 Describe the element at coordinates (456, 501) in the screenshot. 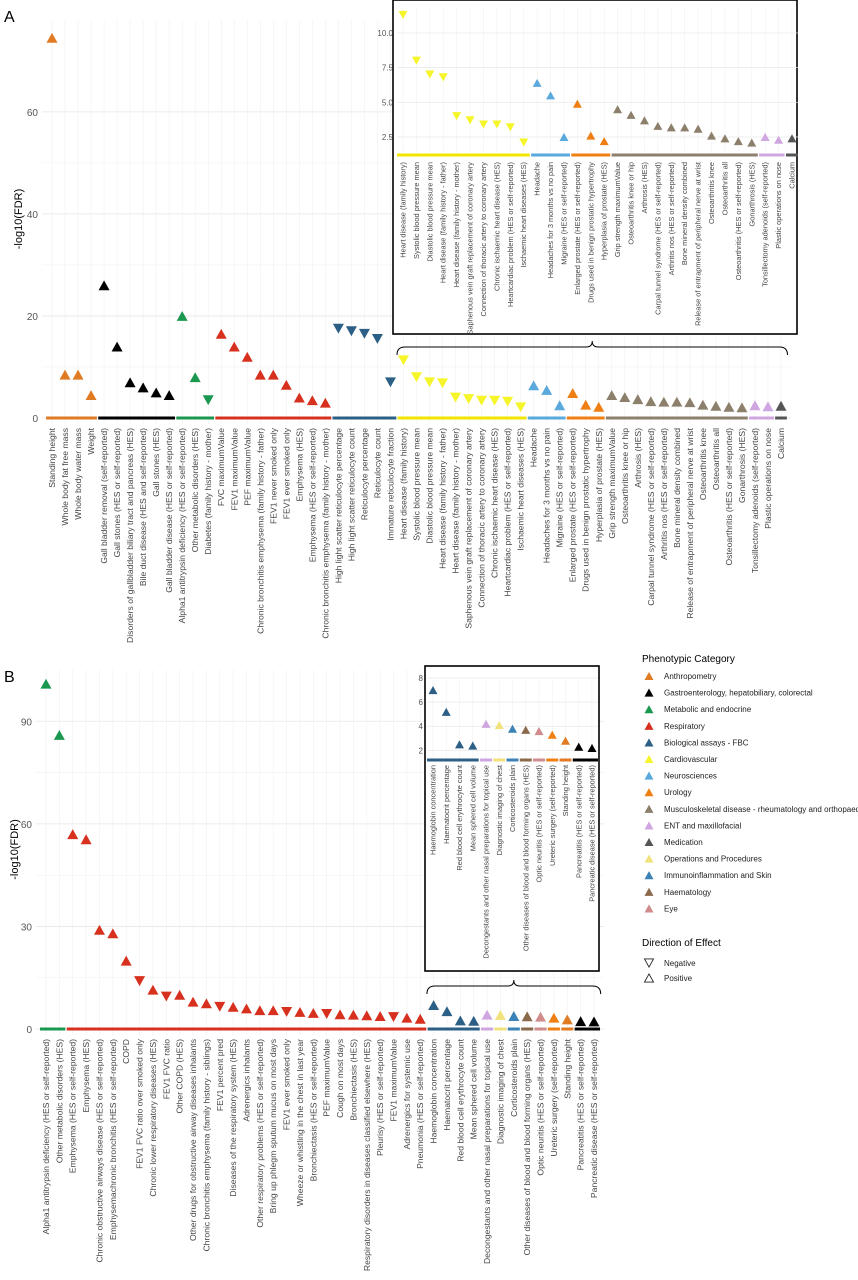

I see `x-tick-label: Heart disease (family history - mother)` at that location.